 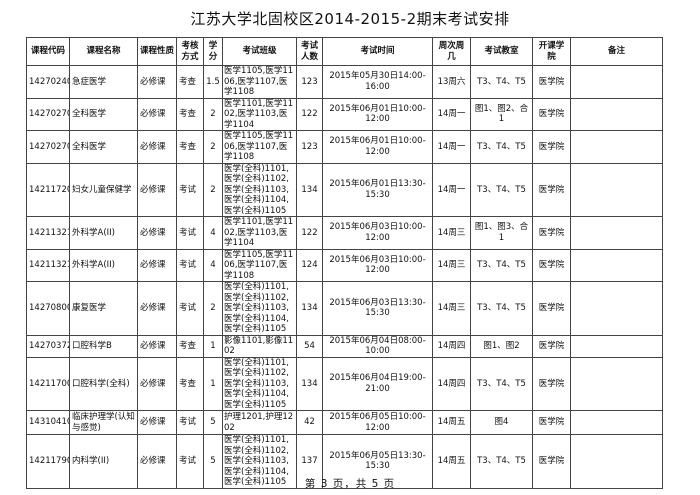 What do you see at coordinates (309, 346) in the screenshot?
I see `cell-exam-count: 54` at bounding box center [309, 346].